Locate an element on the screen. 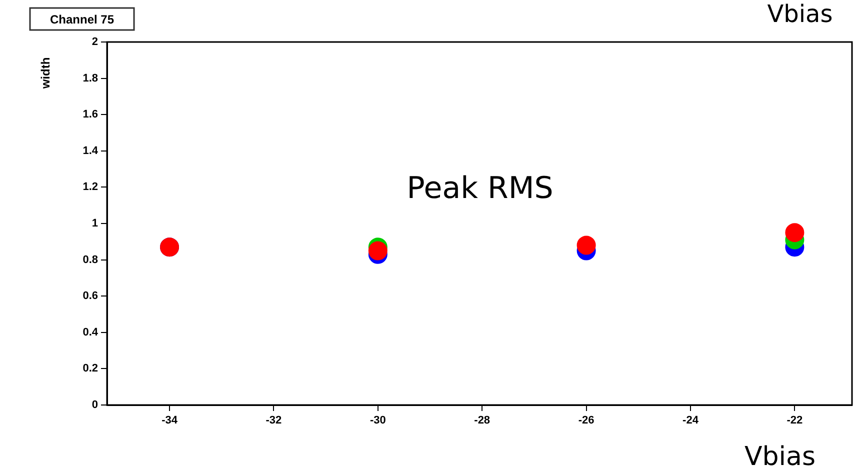  annotation: Peak RMS is located at coordinates (480, 188).